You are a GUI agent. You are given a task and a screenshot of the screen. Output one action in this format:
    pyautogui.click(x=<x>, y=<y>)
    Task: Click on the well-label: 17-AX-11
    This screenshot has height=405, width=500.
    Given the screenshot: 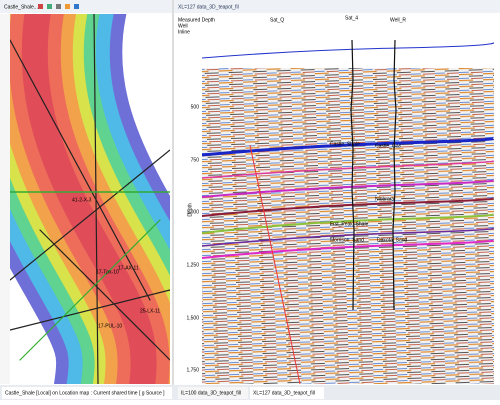 What is the action you would take?
    pyautogui.click(x=128, y=268)
    